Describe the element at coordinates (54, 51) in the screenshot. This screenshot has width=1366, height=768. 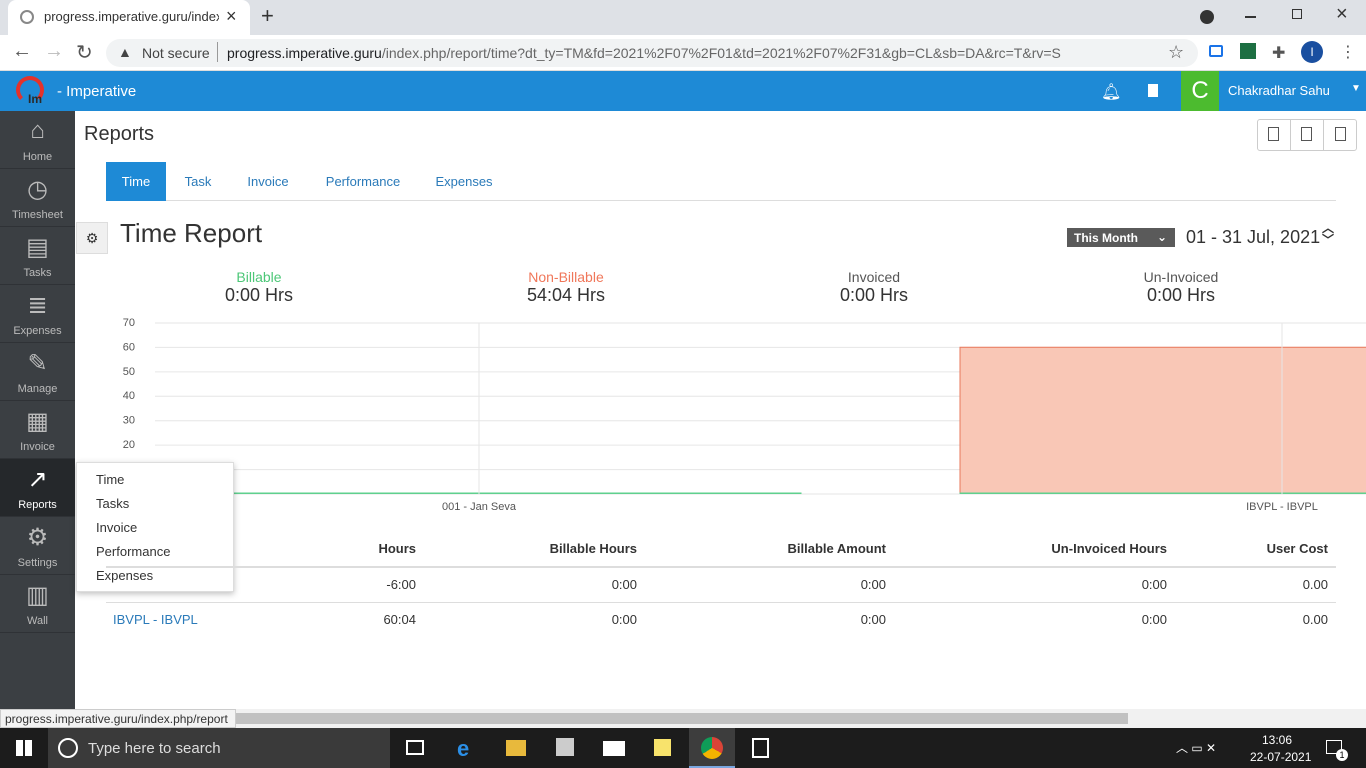
I see `forward: →` at that location.